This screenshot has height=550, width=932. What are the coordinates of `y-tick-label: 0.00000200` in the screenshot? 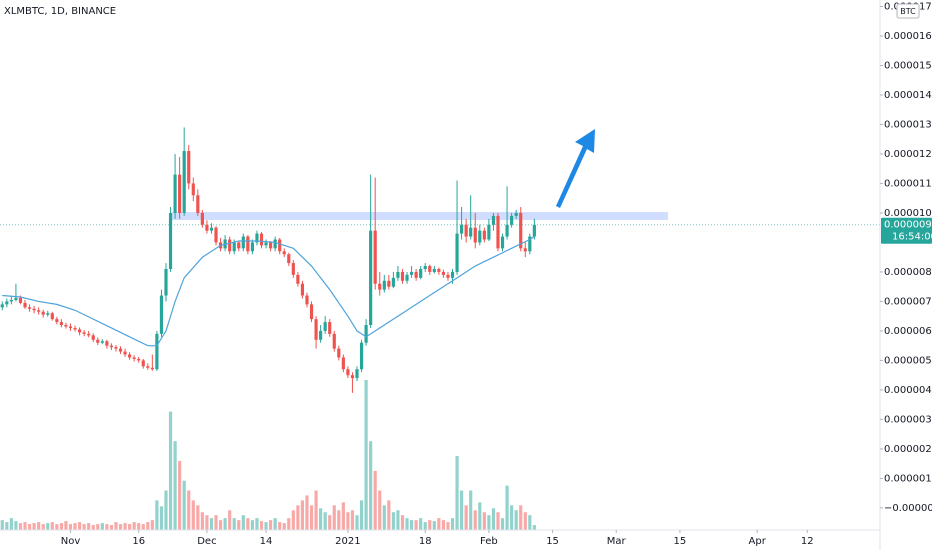 It's located at (908, 449).